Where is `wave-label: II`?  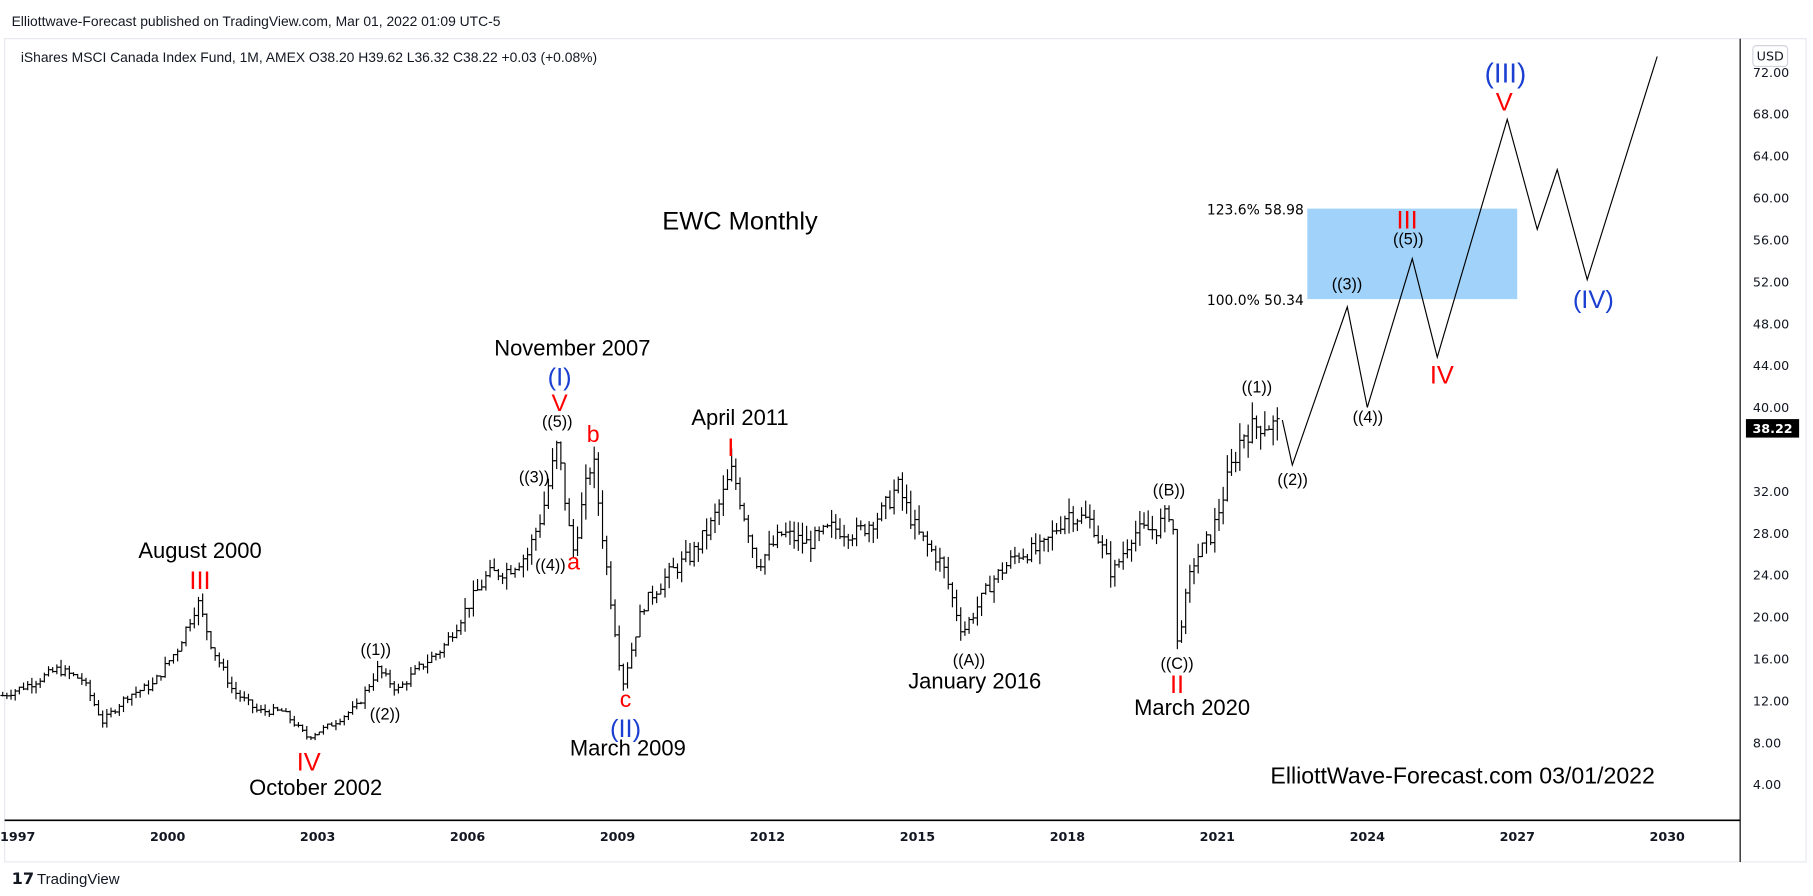
wave-label: II is located at coordinates (1177, 685).